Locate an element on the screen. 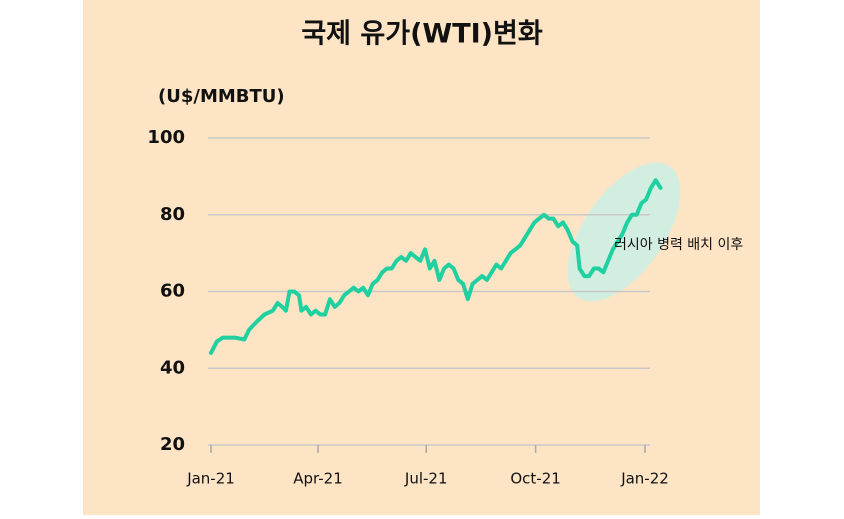  chart-title: 국제 유가(WTI)변화 is located at coordinates (422, 34).